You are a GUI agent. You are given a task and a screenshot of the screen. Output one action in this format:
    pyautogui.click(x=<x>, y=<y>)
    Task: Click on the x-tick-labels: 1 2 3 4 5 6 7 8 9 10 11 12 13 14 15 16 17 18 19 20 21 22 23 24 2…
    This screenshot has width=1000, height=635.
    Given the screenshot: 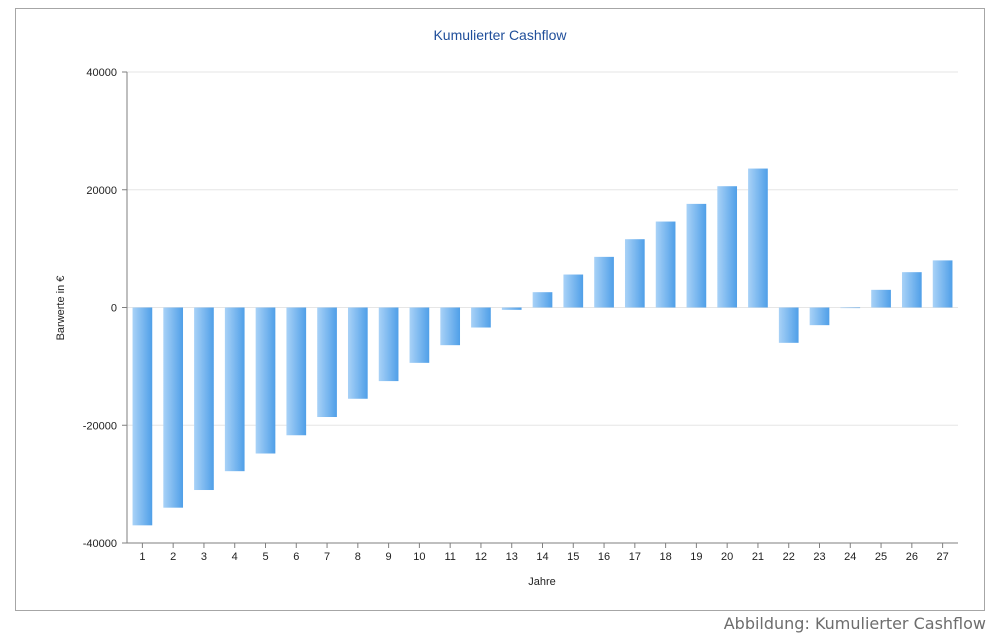 What is the action you would take?
    pyautogui.click(x=543, y=557)
    